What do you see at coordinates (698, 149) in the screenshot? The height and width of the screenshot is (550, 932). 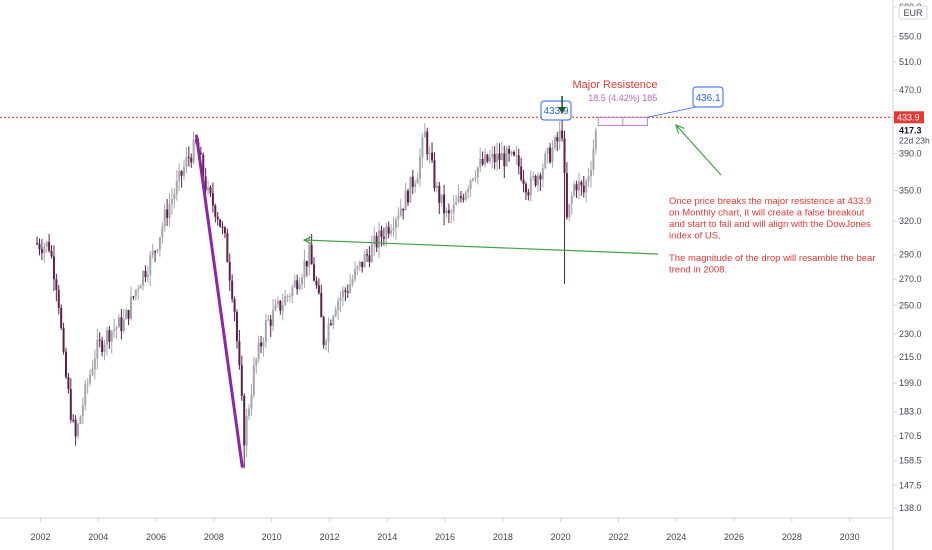 I see `green-arrow-to-resistance` at bounding box center [698, 149].